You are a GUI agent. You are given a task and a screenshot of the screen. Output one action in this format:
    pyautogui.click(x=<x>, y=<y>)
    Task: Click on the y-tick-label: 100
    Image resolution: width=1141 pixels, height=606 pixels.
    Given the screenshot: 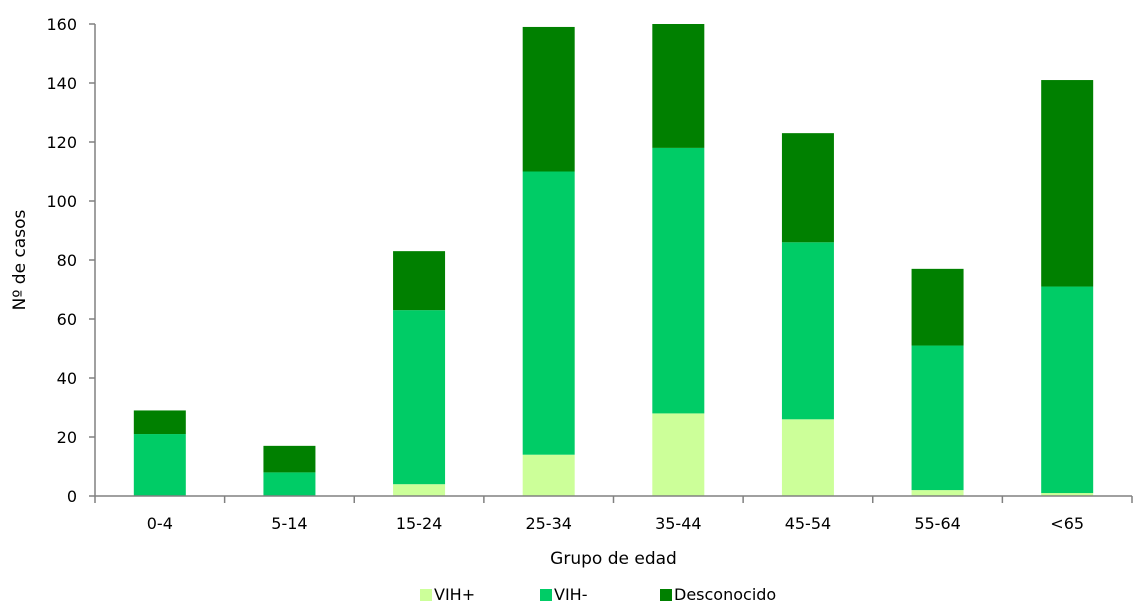 What is the action you would take?
    pyautogui.click(x=61, y=201)
    